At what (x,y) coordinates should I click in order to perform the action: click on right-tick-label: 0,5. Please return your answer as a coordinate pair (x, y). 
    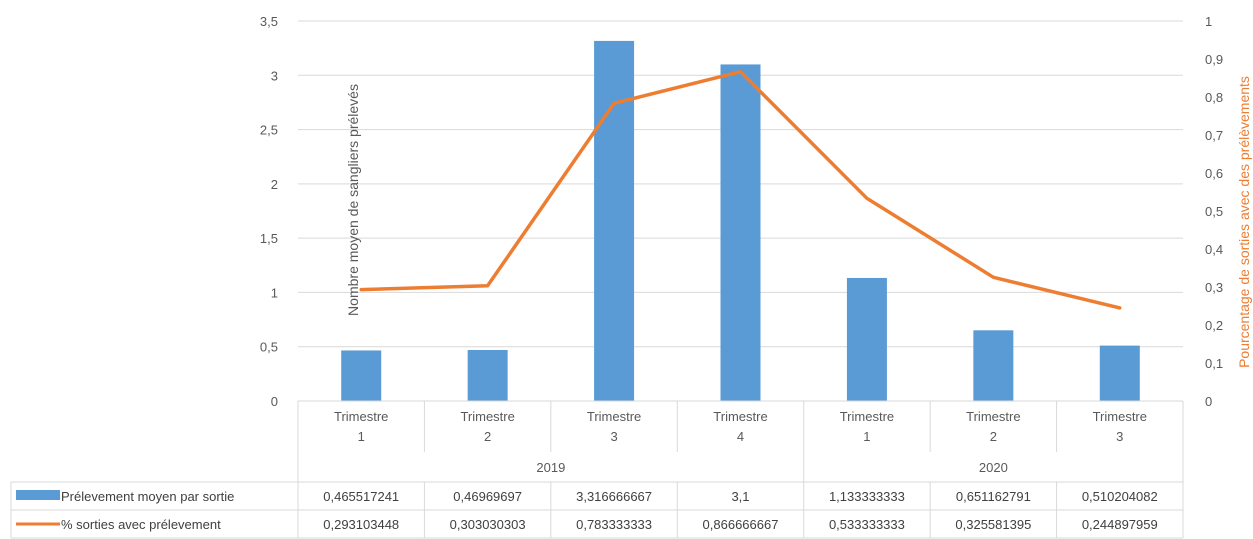
    Looking at the image, I should click on (1214, 211).